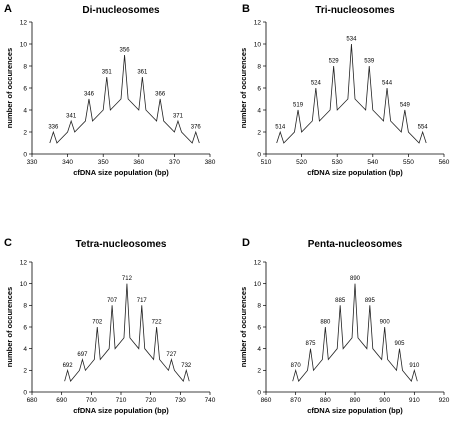 Image resolution: width=474 pixels, height=434 pixels. What do you see at coordinates (121, 400) in the screenshot?
I see `panel-c-x-tick-label: 710` at bounding box center [121, 400].